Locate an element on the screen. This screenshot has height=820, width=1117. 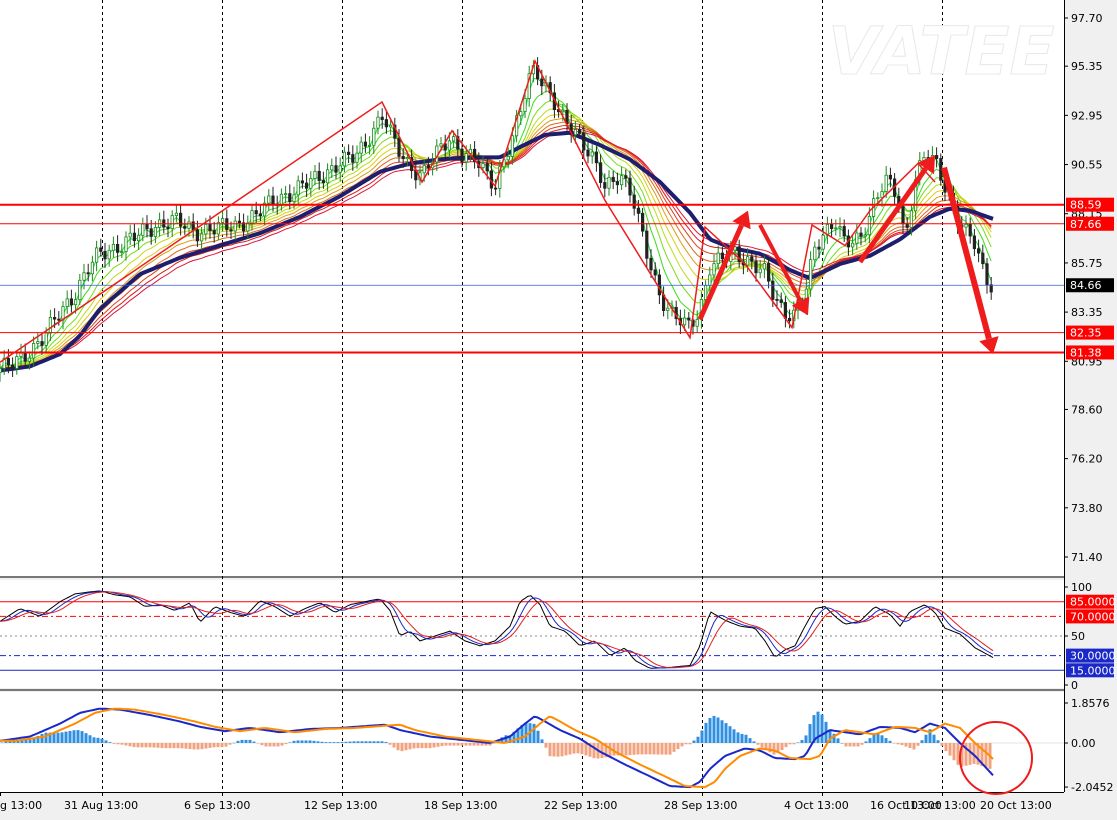
price-y-label: 85.75 is located at coordinates (1087, 263).